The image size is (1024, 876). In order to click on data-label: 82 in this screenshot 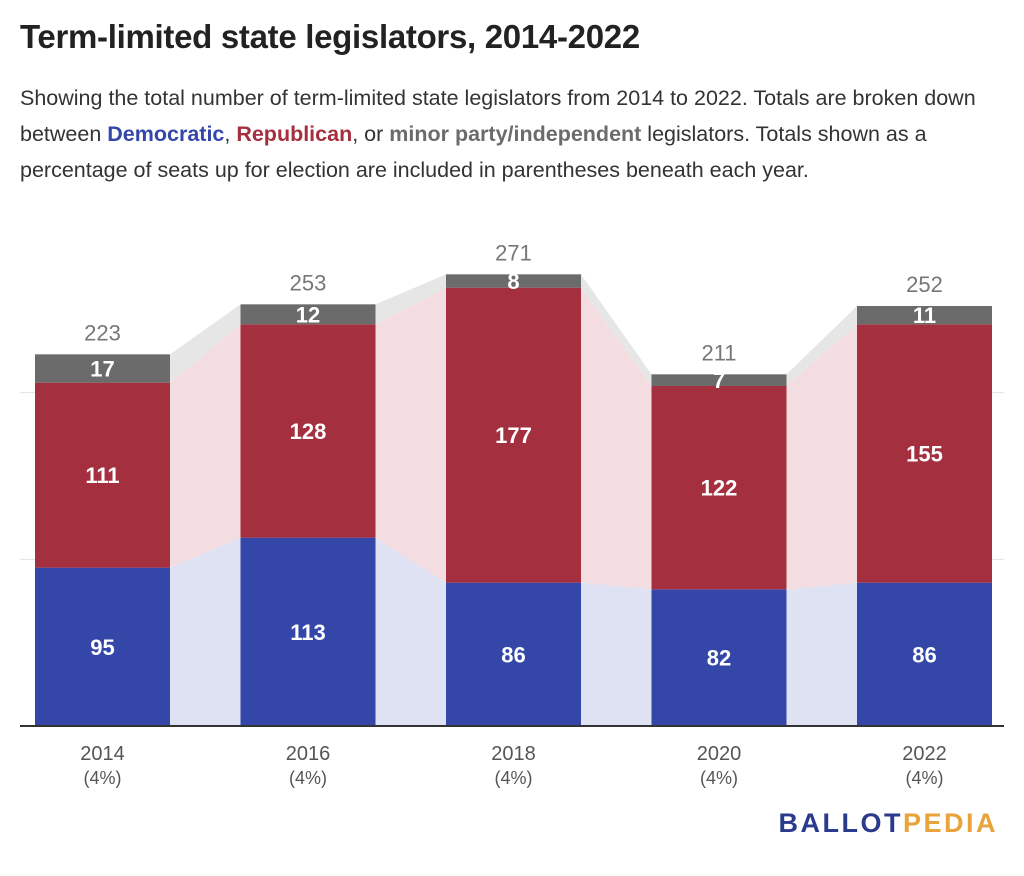, I will do `click(719, 658)`.